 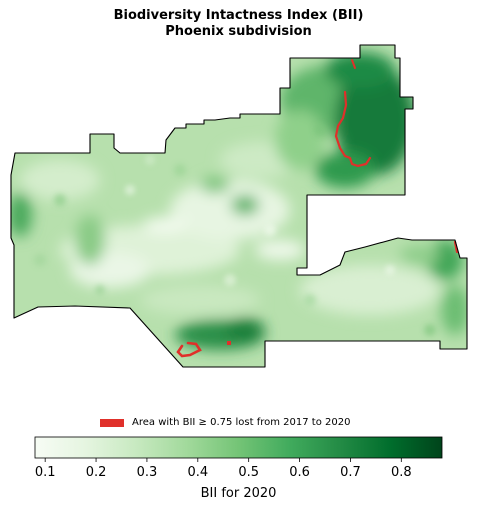 What do you see at coordinates (401, 472) in the screenshot?
I see `colorbar-tick-label: 0.8` at bounding box center [401, 472].